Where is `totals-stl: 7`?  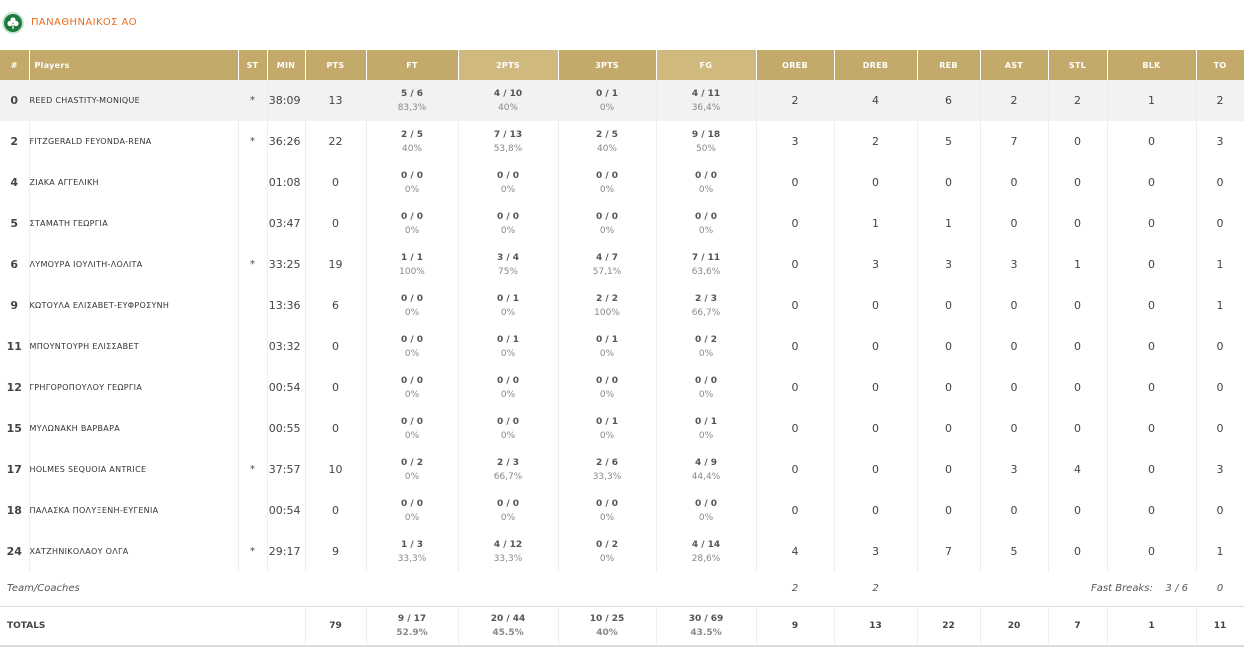
totals-stl: 7 is located at coordinates (1078, 626).